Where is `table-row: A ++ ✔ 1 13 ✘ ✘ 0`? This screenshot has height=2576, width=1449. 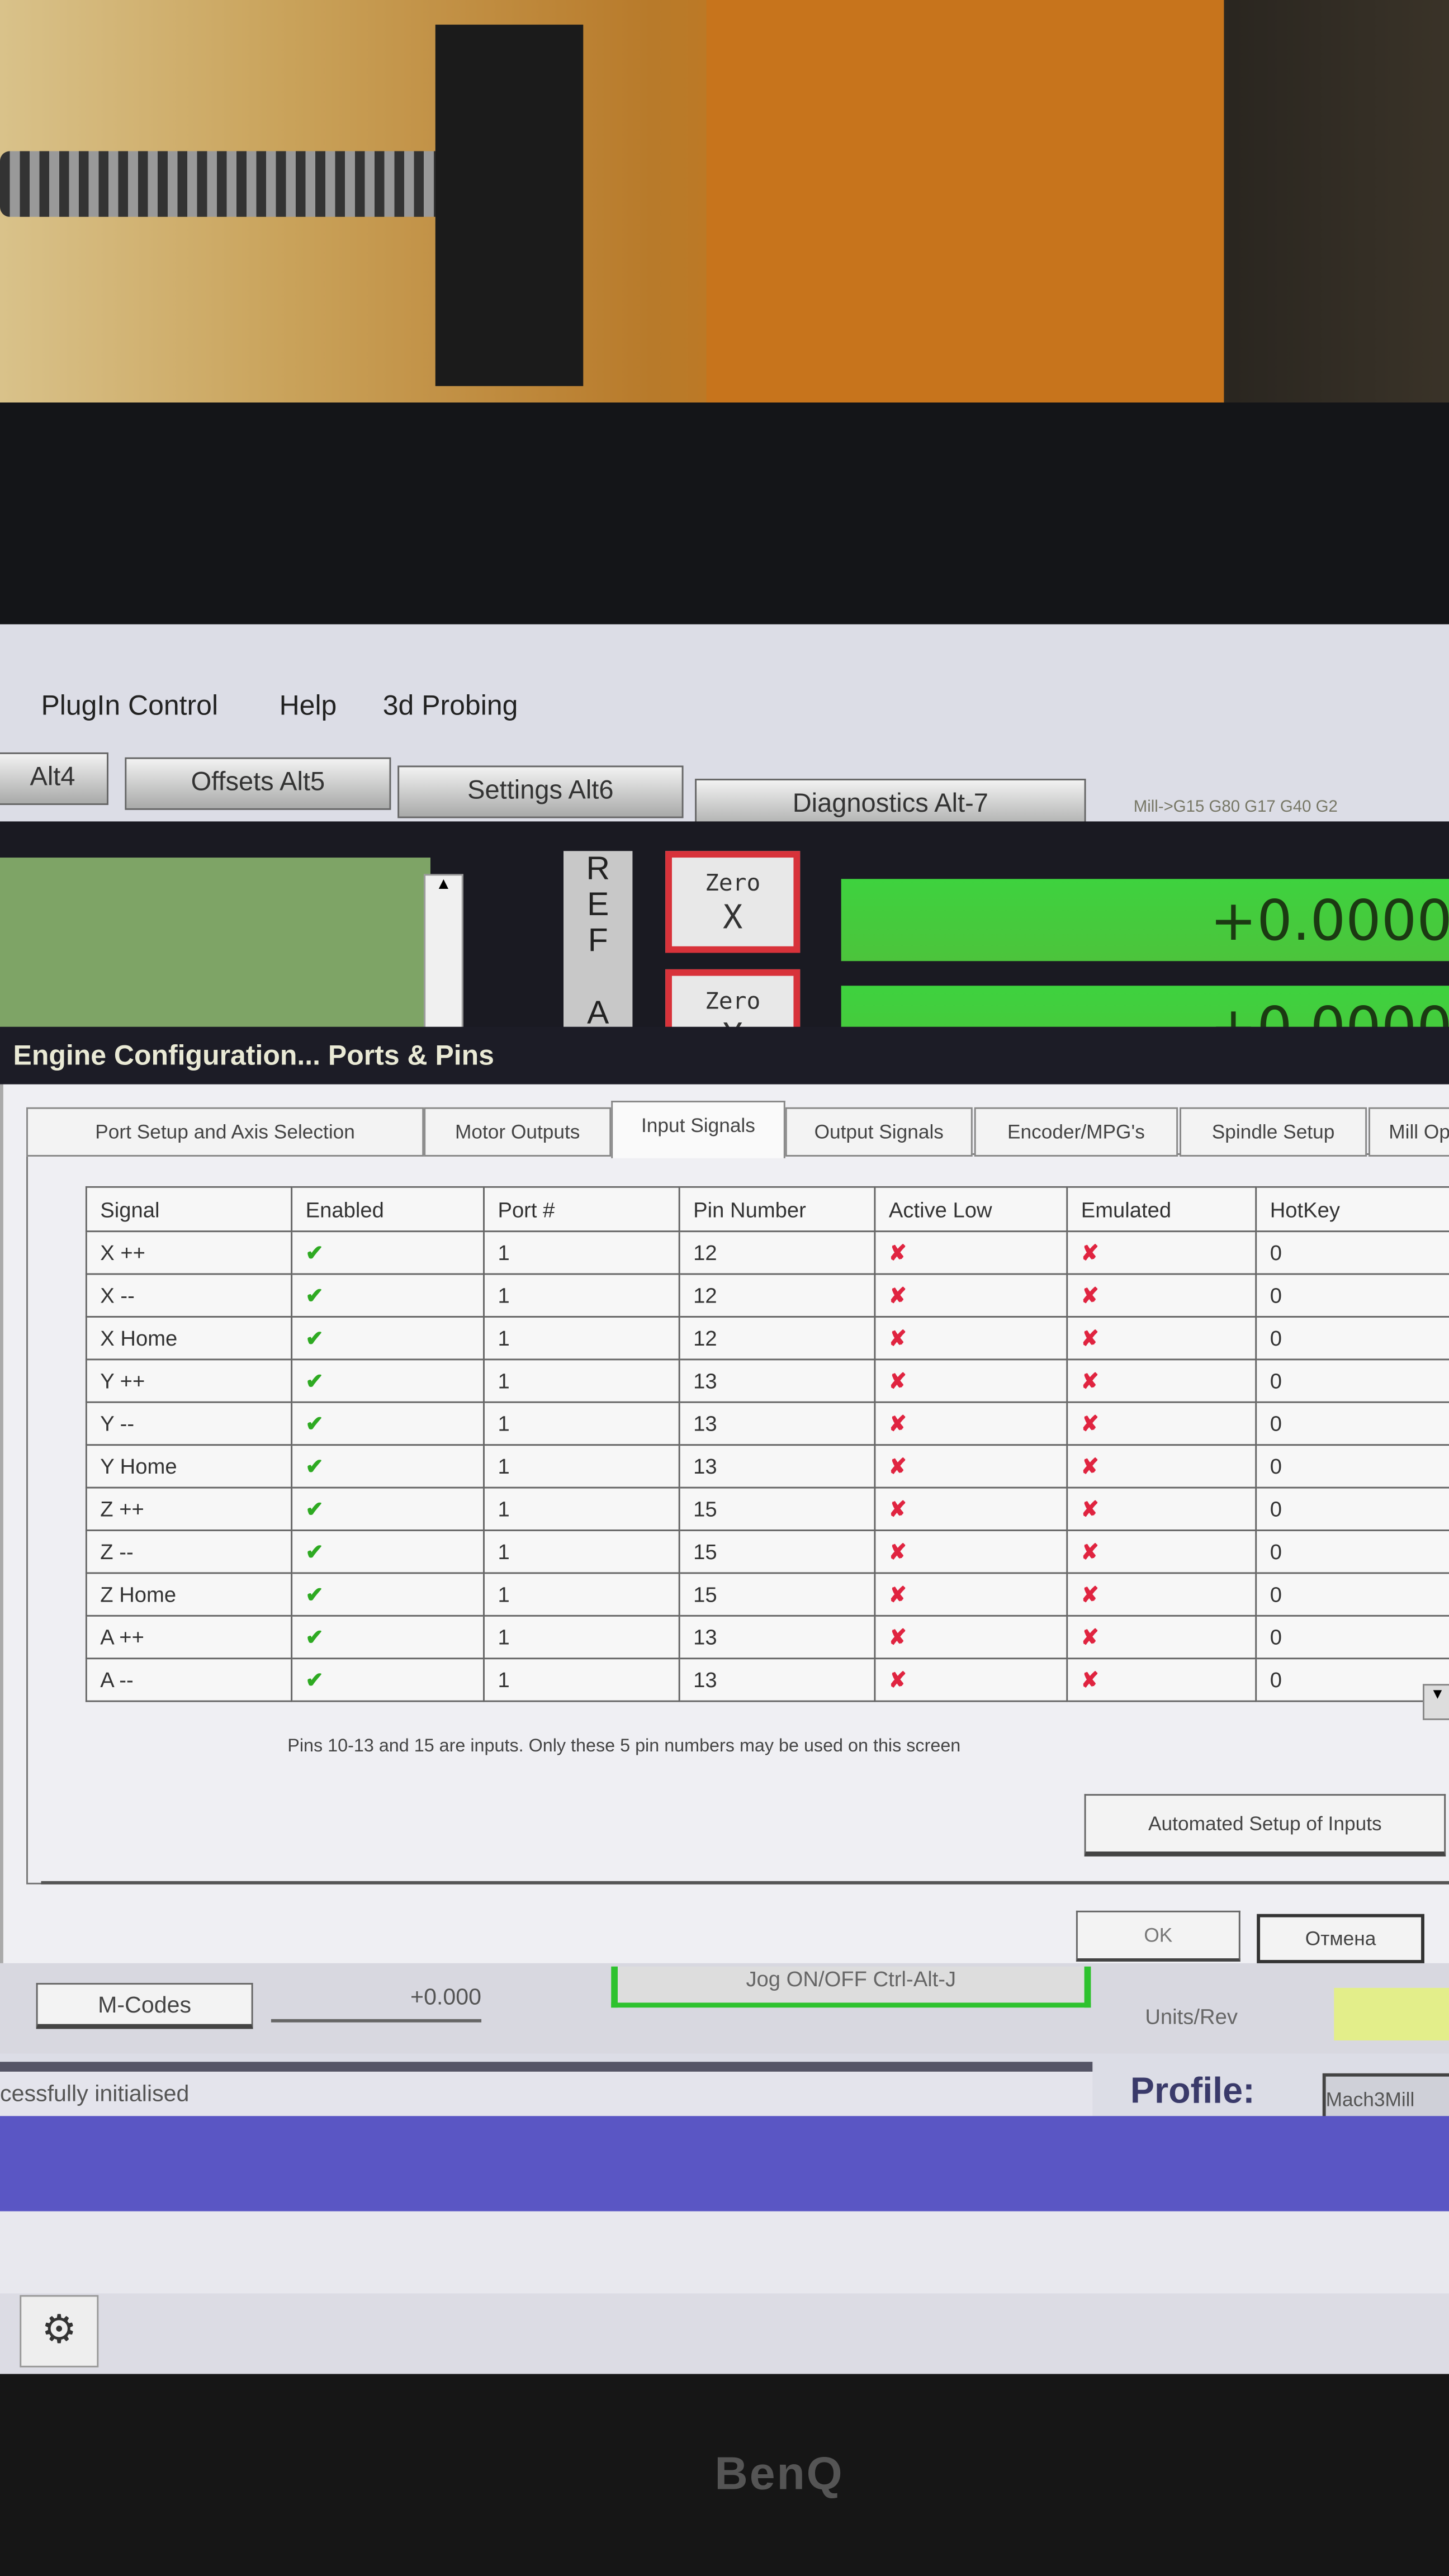 table-row: A ++ ✔ 1 13 ✘ ✘ 0 is located at coordinates (767, 1637).